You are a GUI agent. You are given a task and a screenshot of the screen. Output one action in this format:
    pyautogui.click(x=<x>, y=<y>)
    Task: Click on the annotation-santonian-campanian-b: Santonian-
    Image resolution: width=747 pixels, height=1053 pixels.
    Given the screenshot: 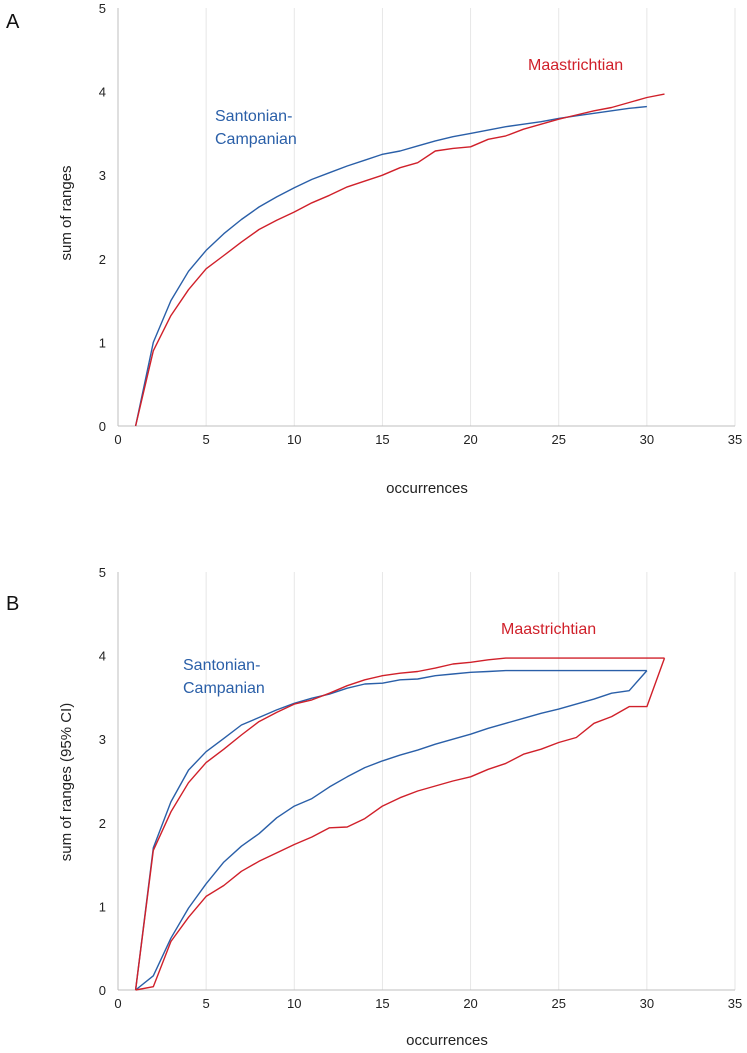 What is the action you would take?
    pyautogui.click(x=221, y=665)
    